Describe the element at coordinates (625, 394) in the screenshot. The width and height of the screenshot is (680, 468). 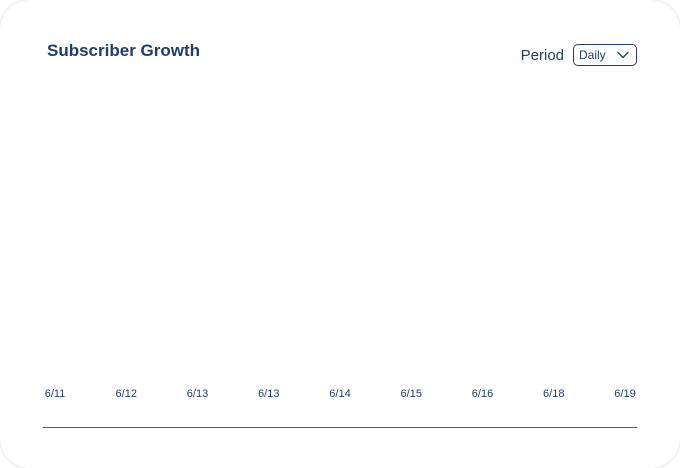
I see `x-tick-label: 6/19` at that location.